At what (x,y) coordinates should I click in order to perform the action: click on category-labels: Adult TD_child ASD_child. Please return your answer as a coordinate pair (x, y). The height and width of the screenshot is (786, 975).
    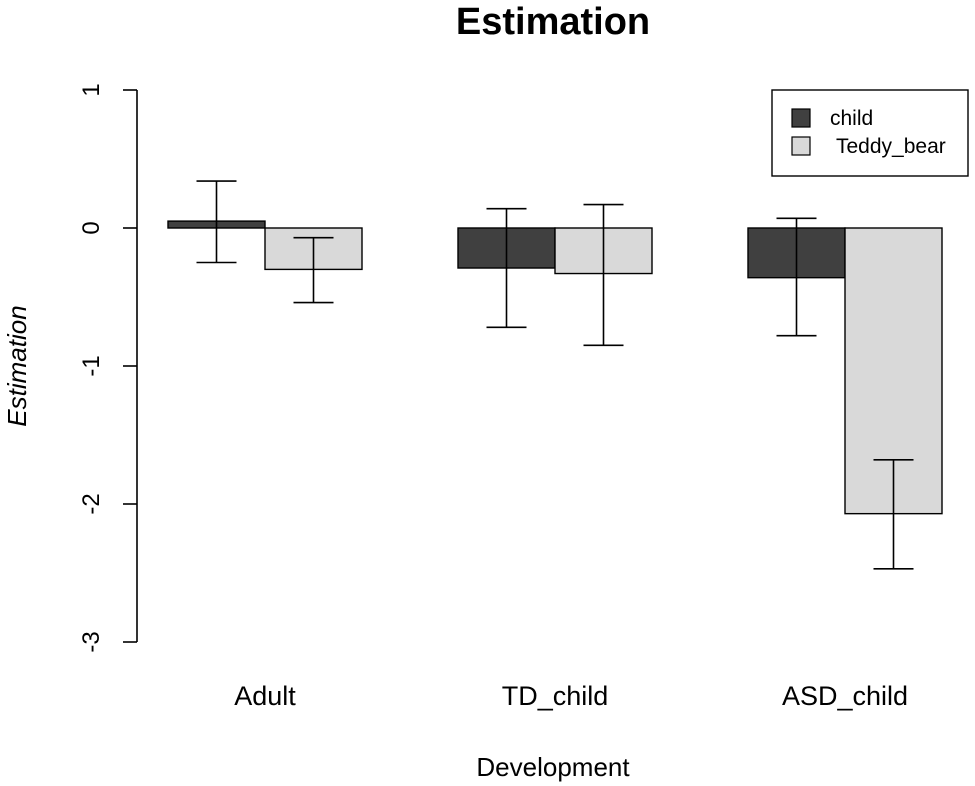
    Looking at the image, I should click on (571, 696).